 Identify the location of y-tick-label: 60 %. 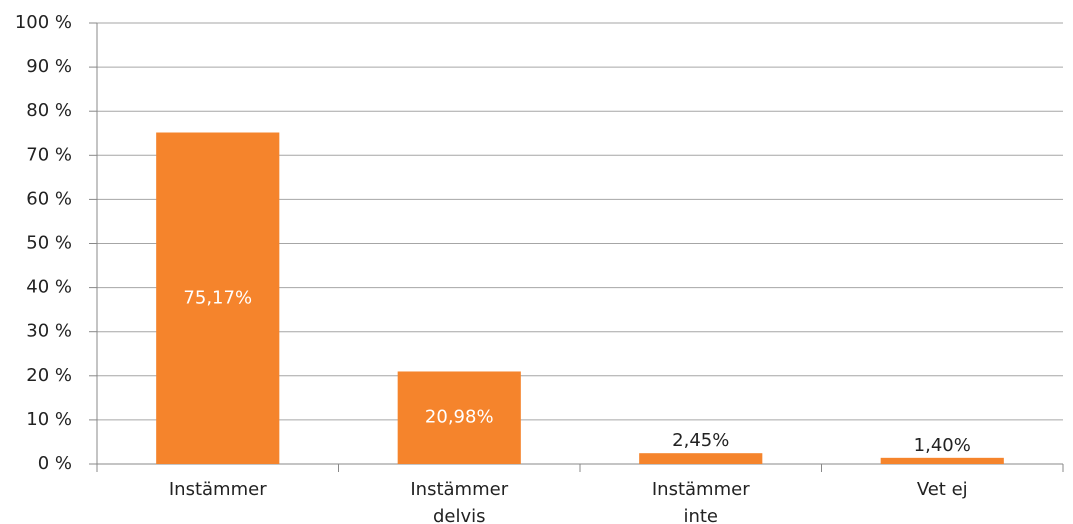
(49, 198).